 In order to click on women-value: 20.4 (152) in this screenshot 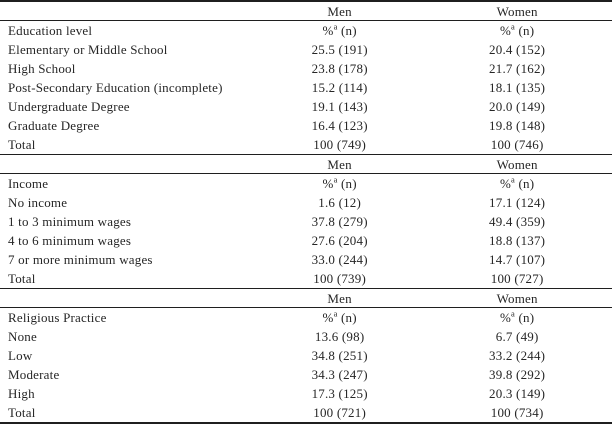, I will do `click(517, 49)`.